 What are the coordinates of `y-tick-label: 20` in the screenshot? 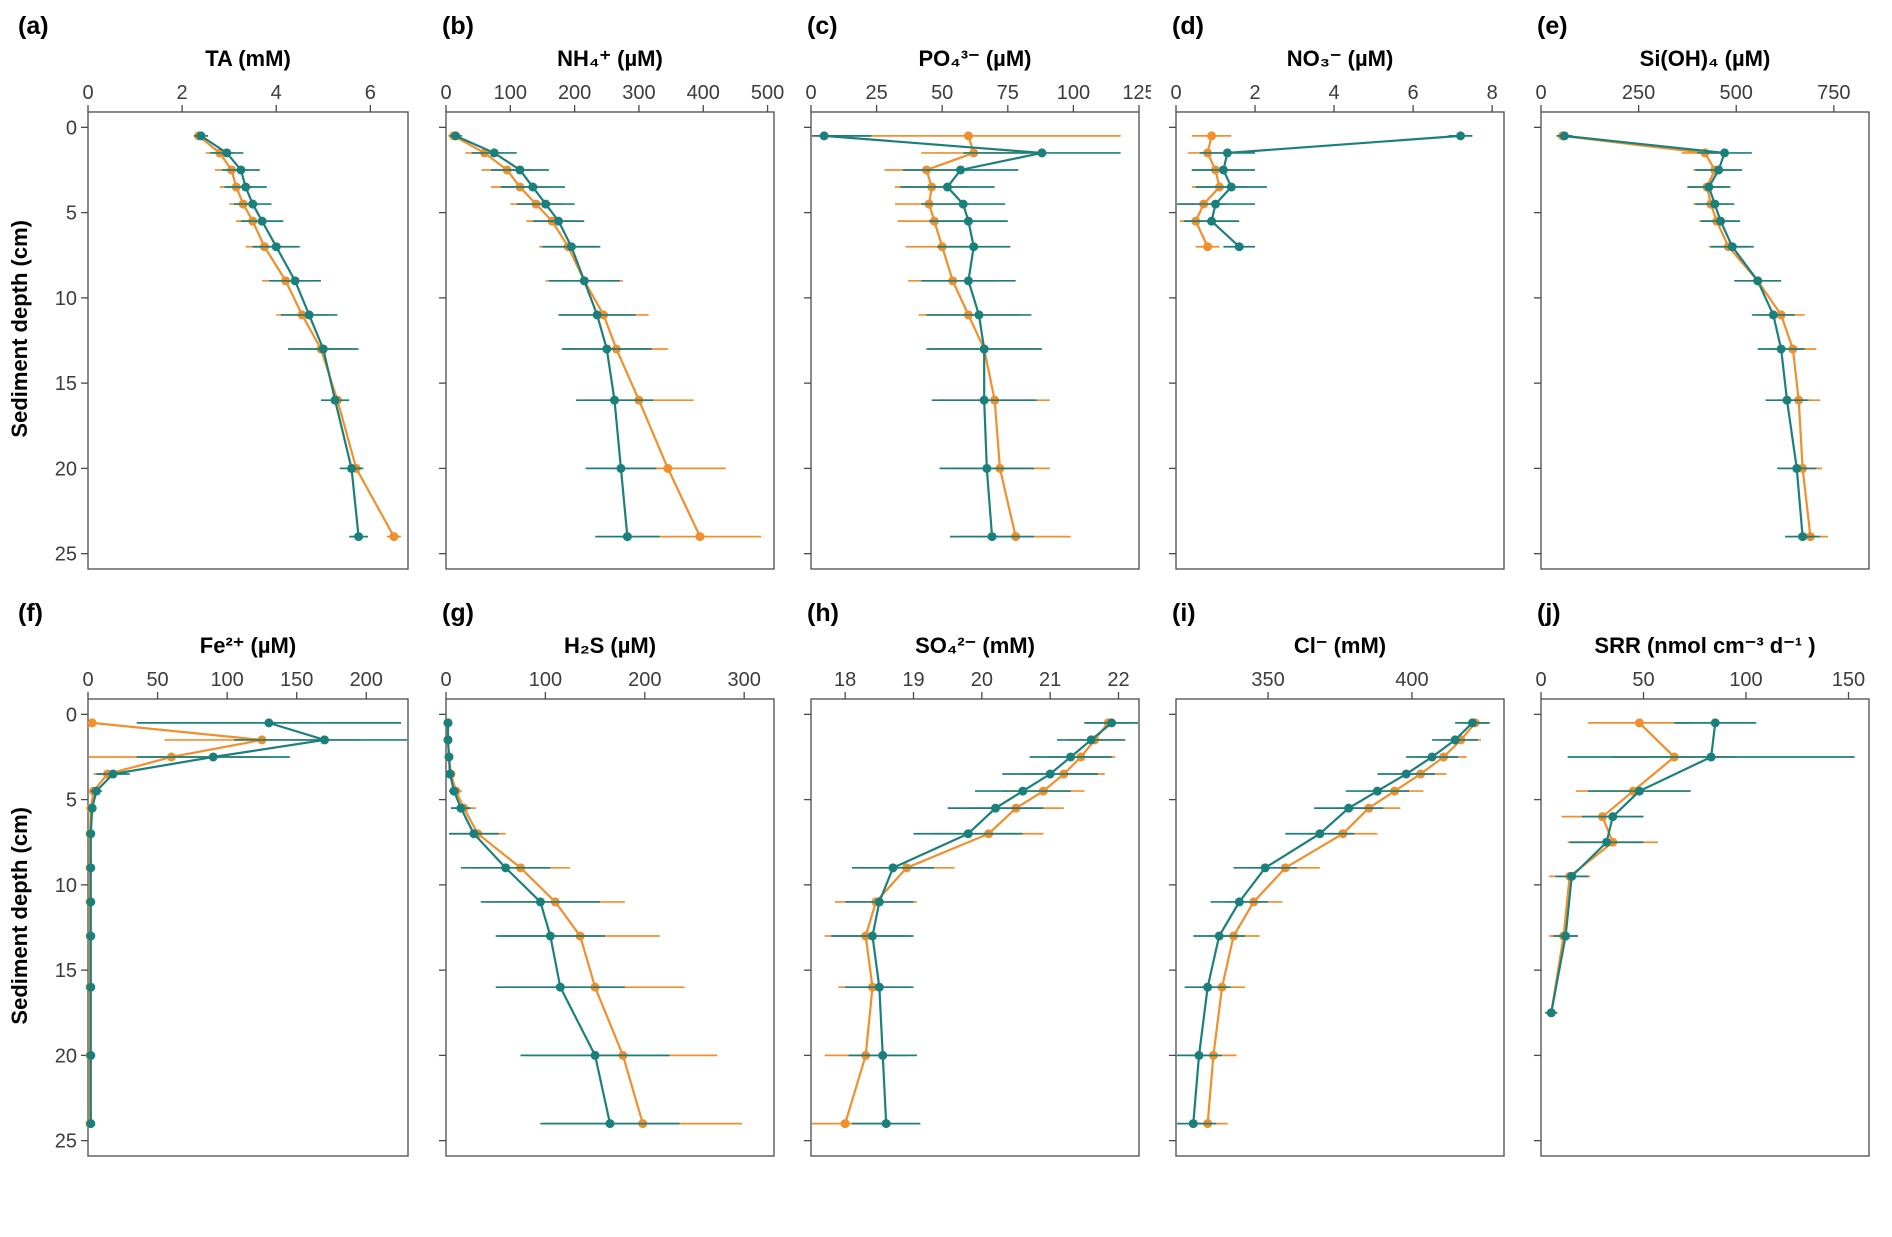 It's located at (66, 1056).